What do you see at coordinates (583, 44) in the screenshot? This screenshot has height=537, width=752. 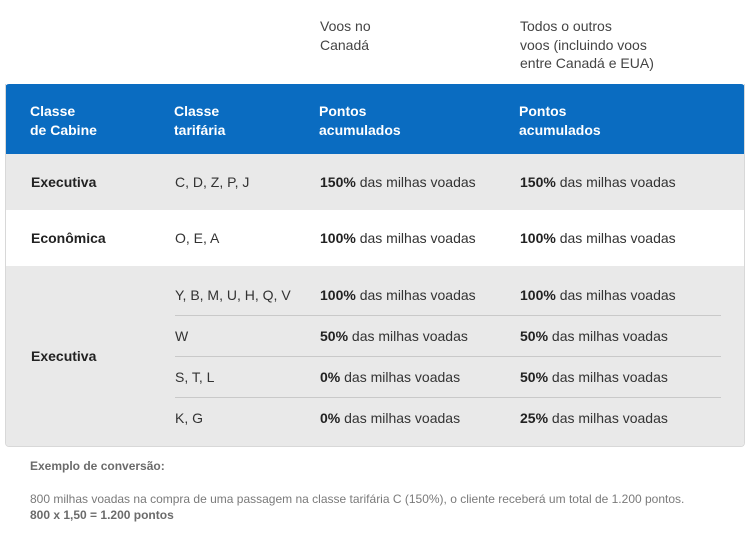 I see `header-outros-line2: voos (incluindo voos` at bounding box center [583, 44].